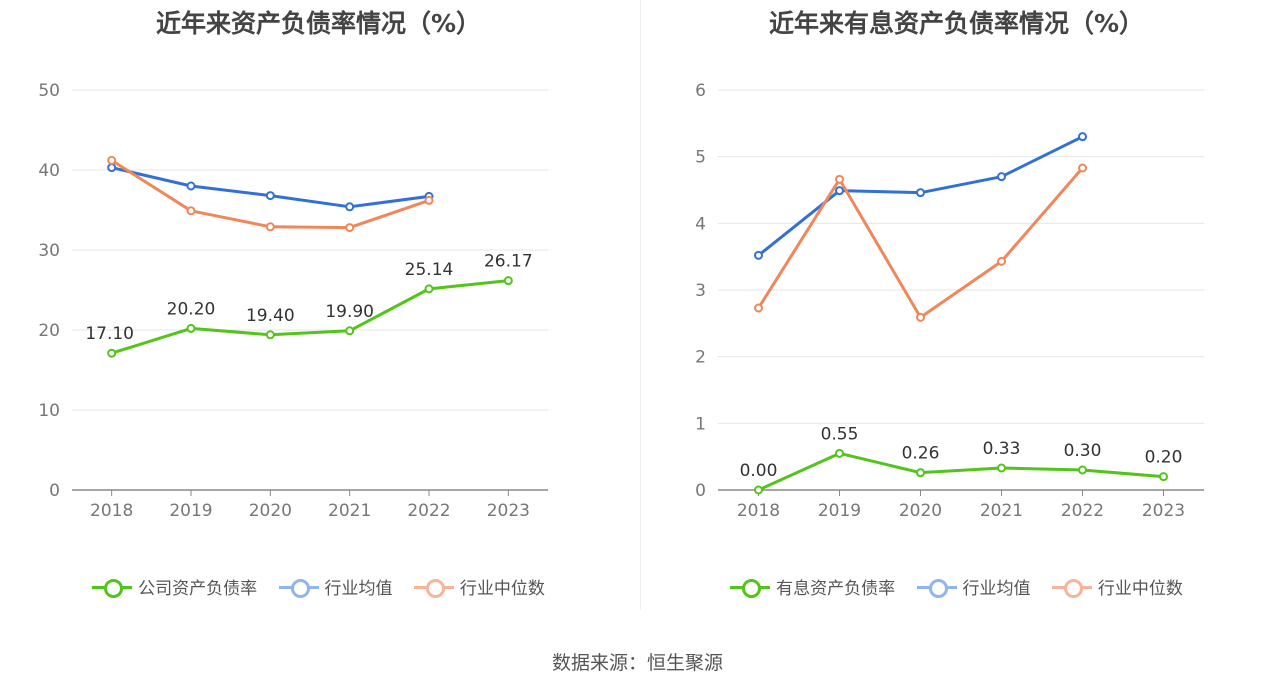 The height and width of the screenshot is (688, 1275). Describe the element at coordinates (921, 454) in the screenshot. I see `data-label: 0.26` at that location.